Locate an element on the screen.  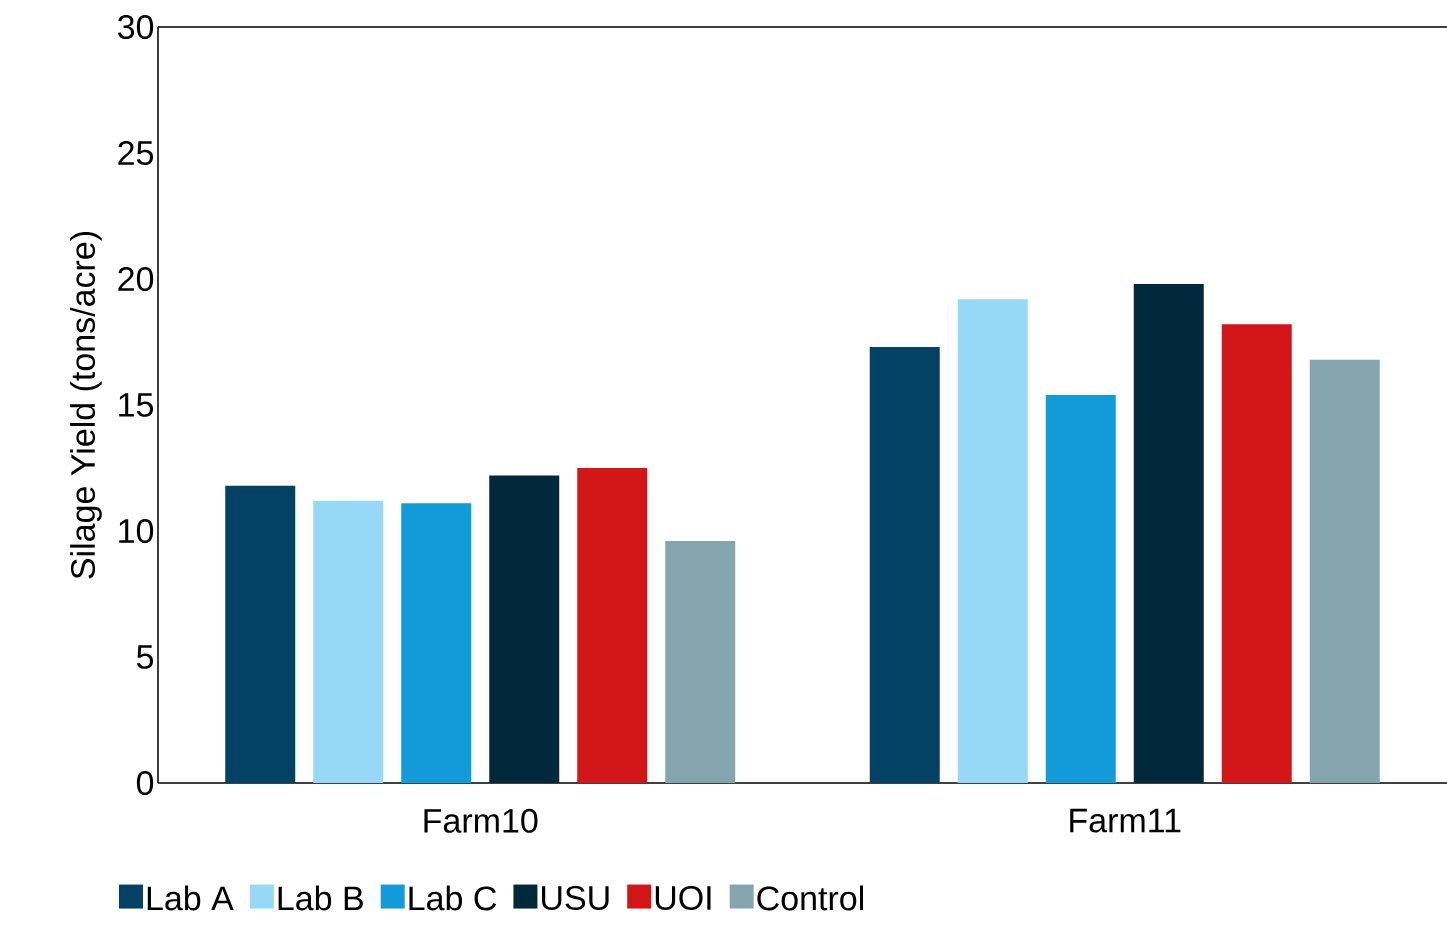
legend-label: Lab B is located at coordinates (320, 898).